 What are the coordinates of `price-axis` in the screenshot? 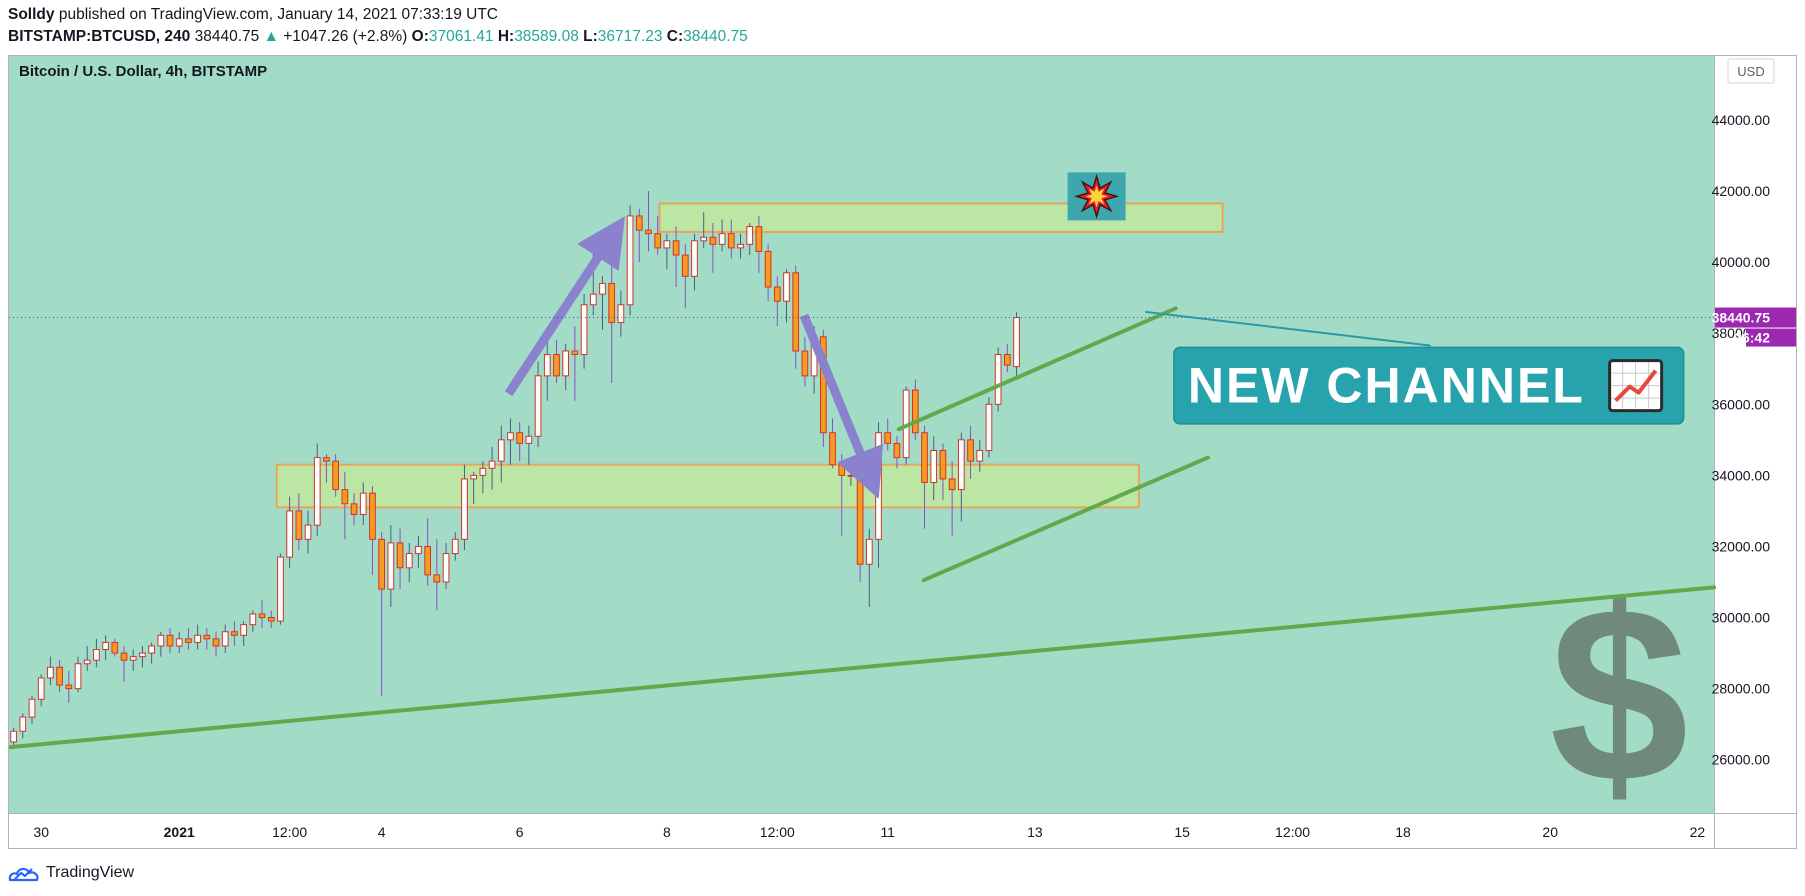 It's located at (1755, 452).